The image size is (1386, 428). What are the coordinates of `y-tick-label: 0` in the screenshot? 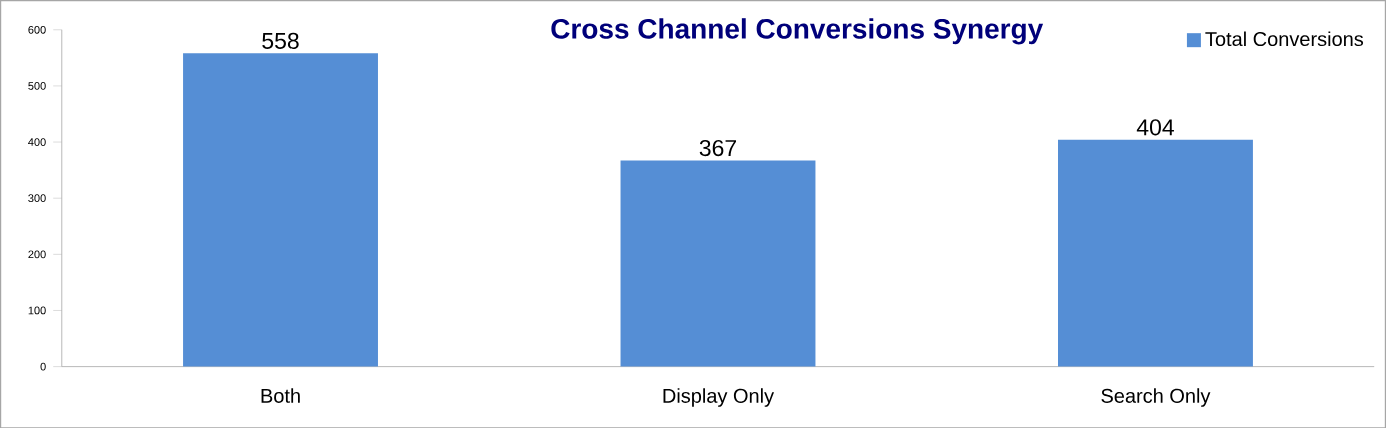 It's located at (43, 366).